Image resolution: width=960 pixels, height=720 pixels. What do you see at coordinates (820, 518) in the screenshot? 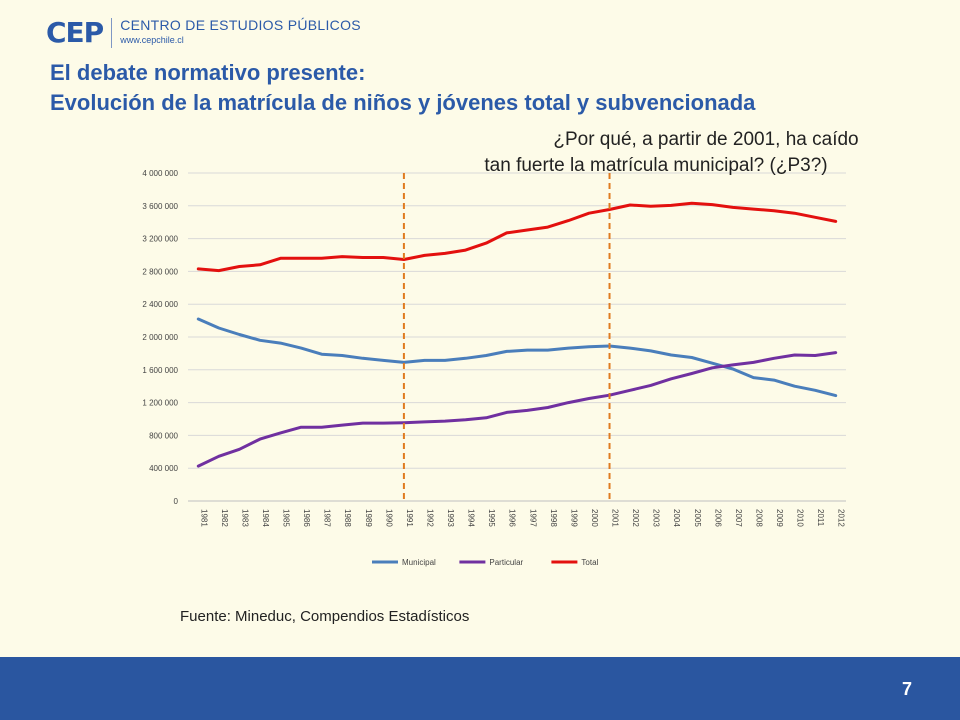
I see `x-tick-label: 2011` at bounding box center [820, 518].